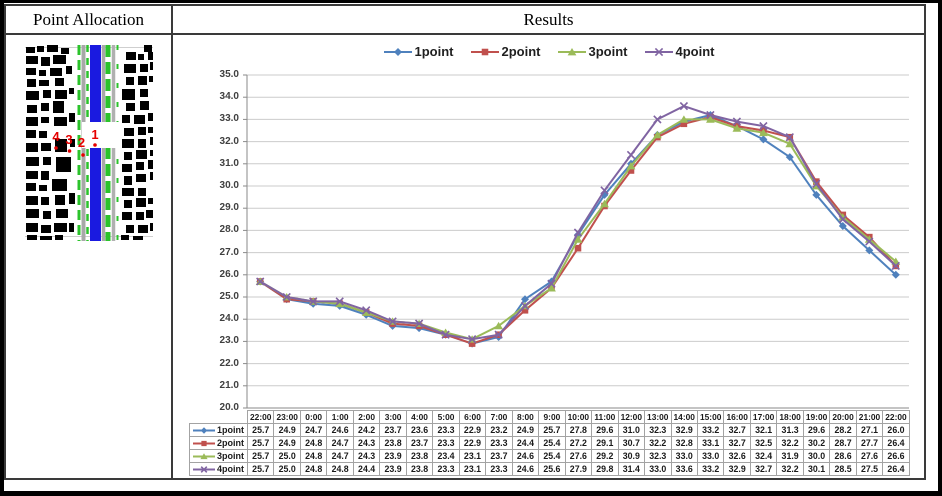  What do you see at coordinates (366, 417) in the screenshot?
I see `table-col-header: 2:00` at bounding box center [366, 417].